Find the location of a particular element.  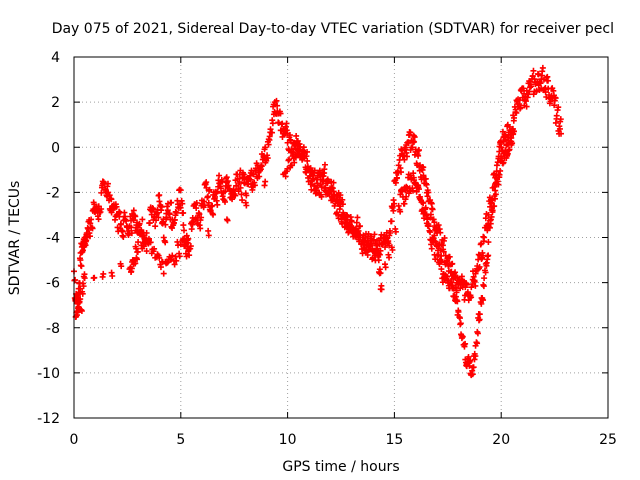

y-tick-label: -2 is located at coordinates (53, 193).